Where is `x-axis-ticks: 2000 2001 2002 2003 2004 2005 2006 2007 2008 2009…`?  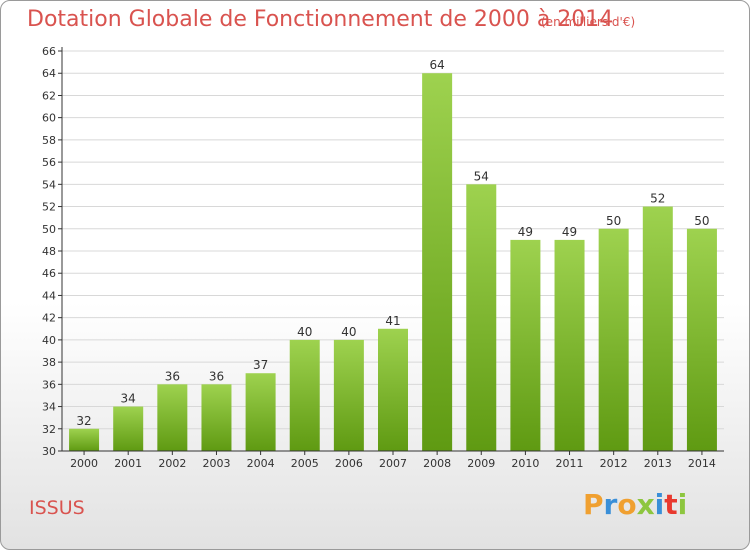 x-axis-ticks: 2000 2001 2002 2003 2004 2005 2006 2007 2008 2009… is located at coordinates (393, 460).